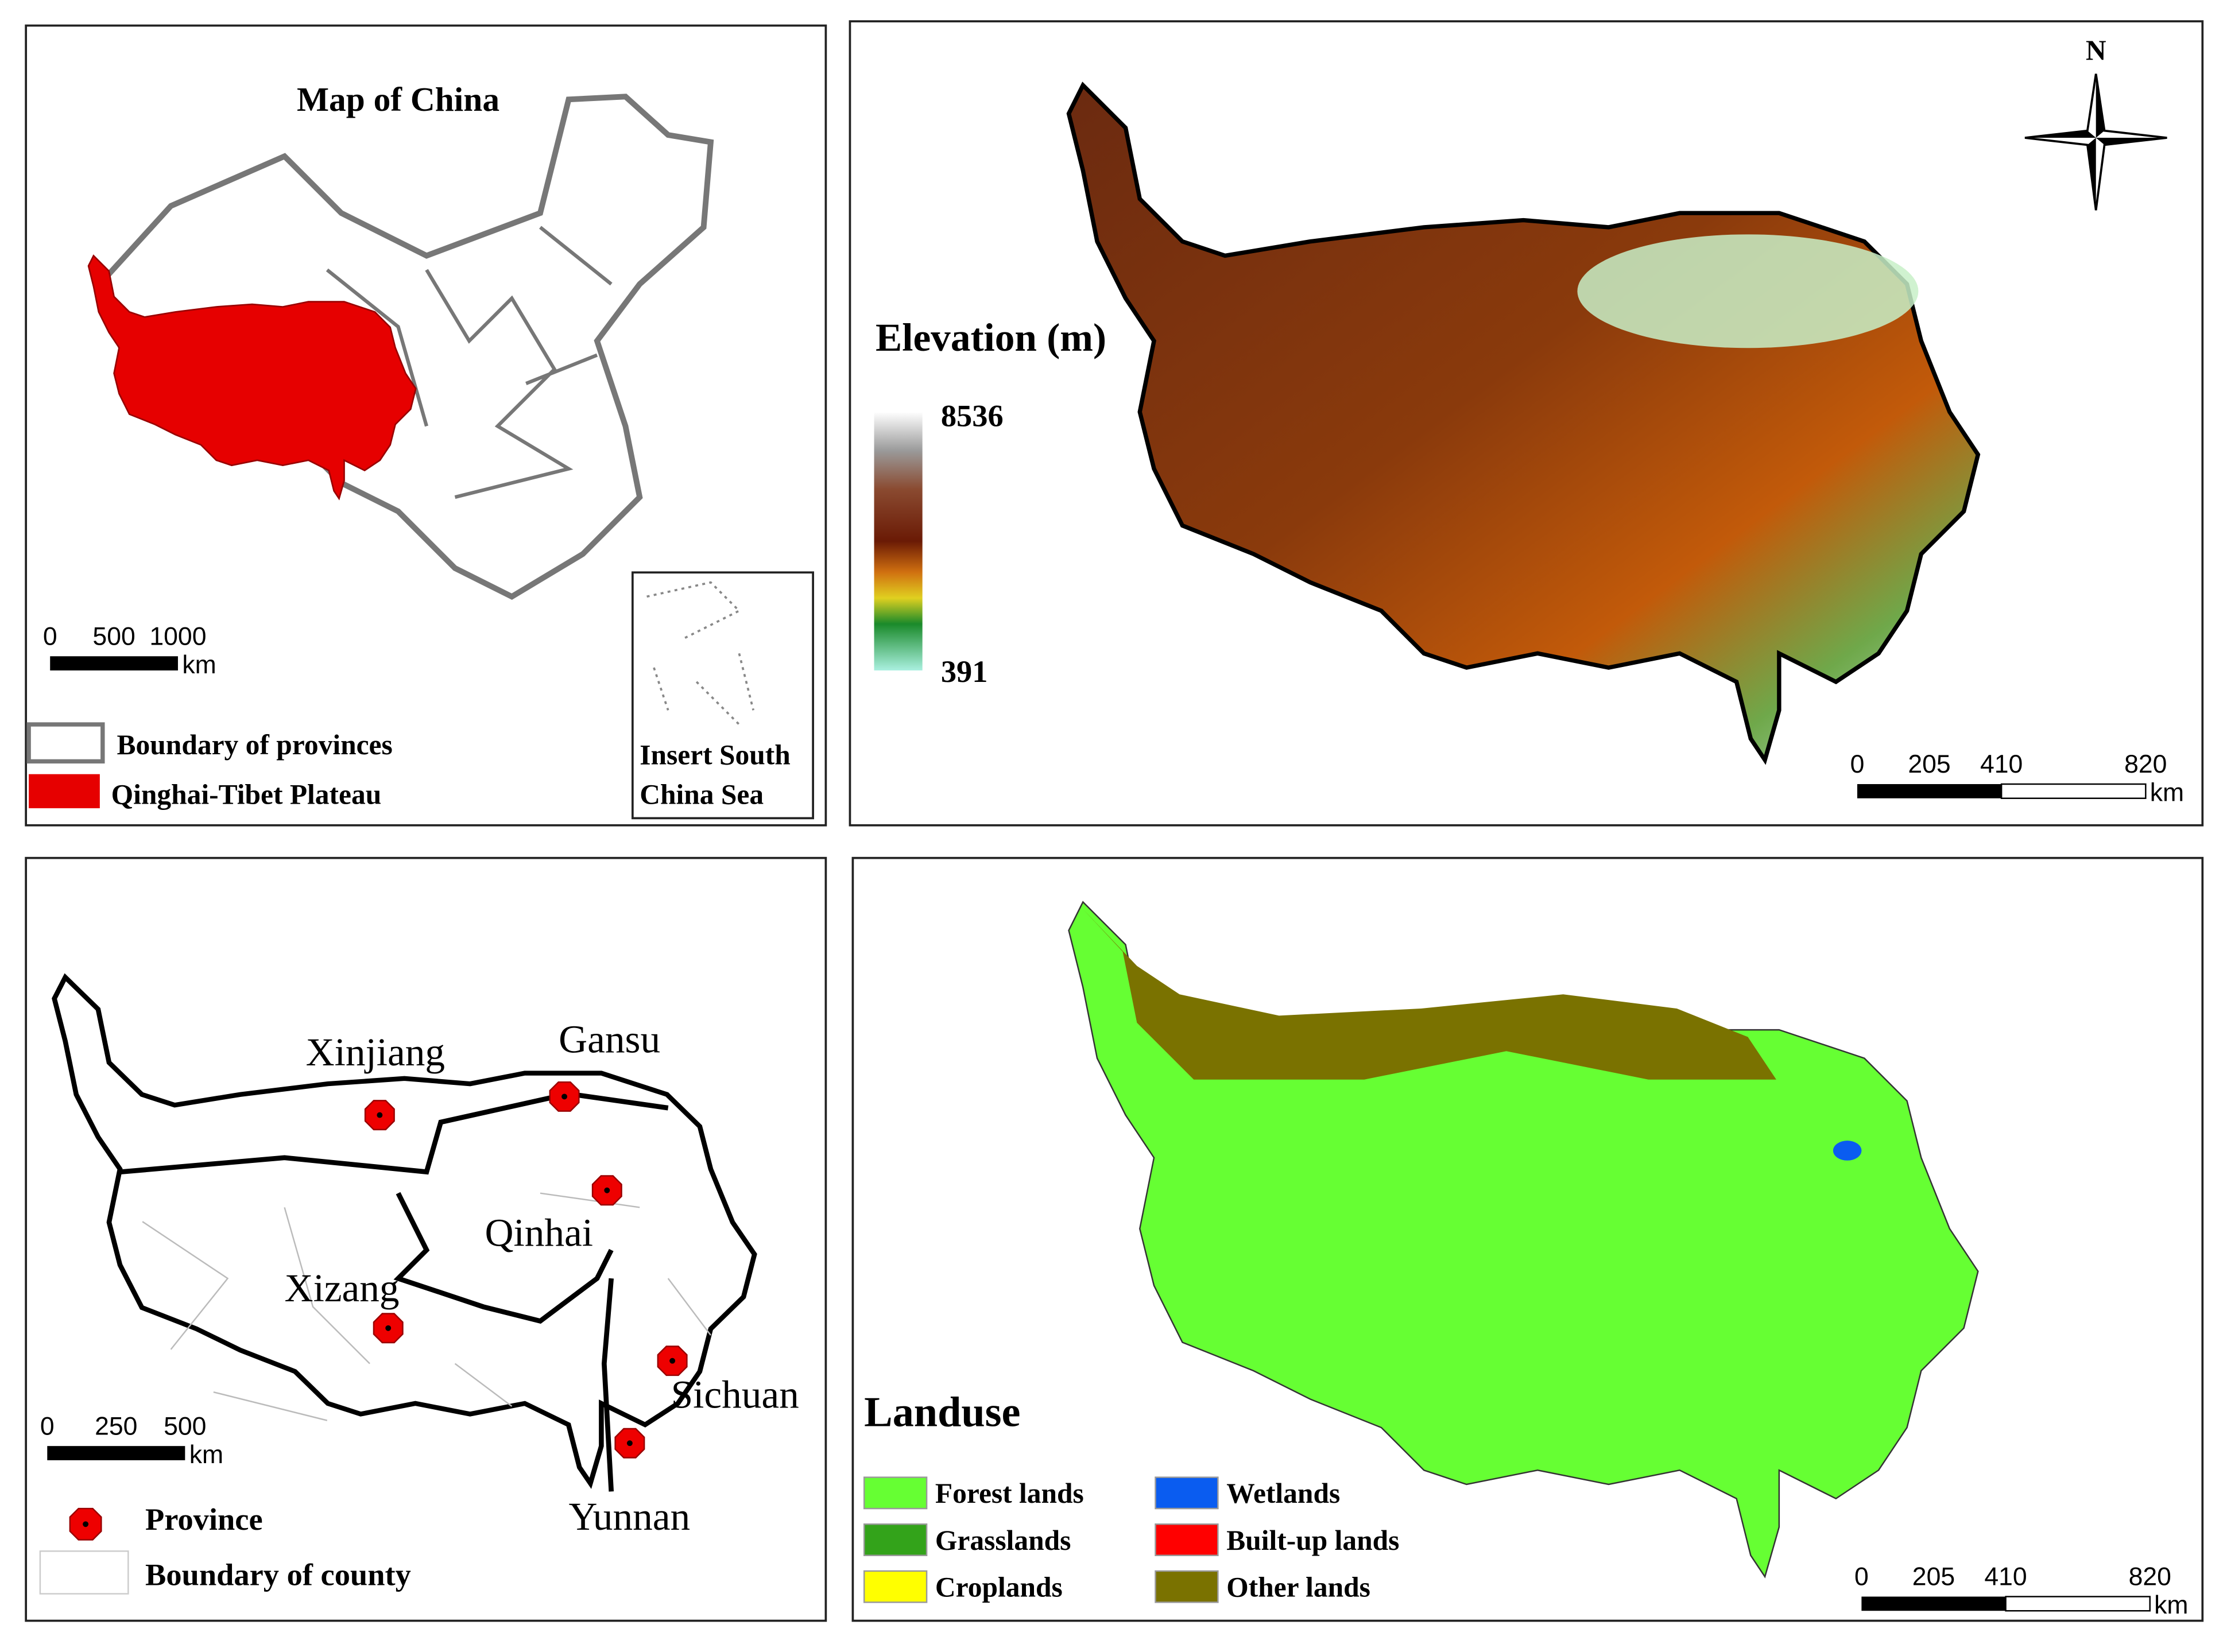 This screenshot has height=1652, width=2227. Describe the element at coordinates (1003, 1540) in the screenshot. I see `legend-label: Grasslands` at that location.